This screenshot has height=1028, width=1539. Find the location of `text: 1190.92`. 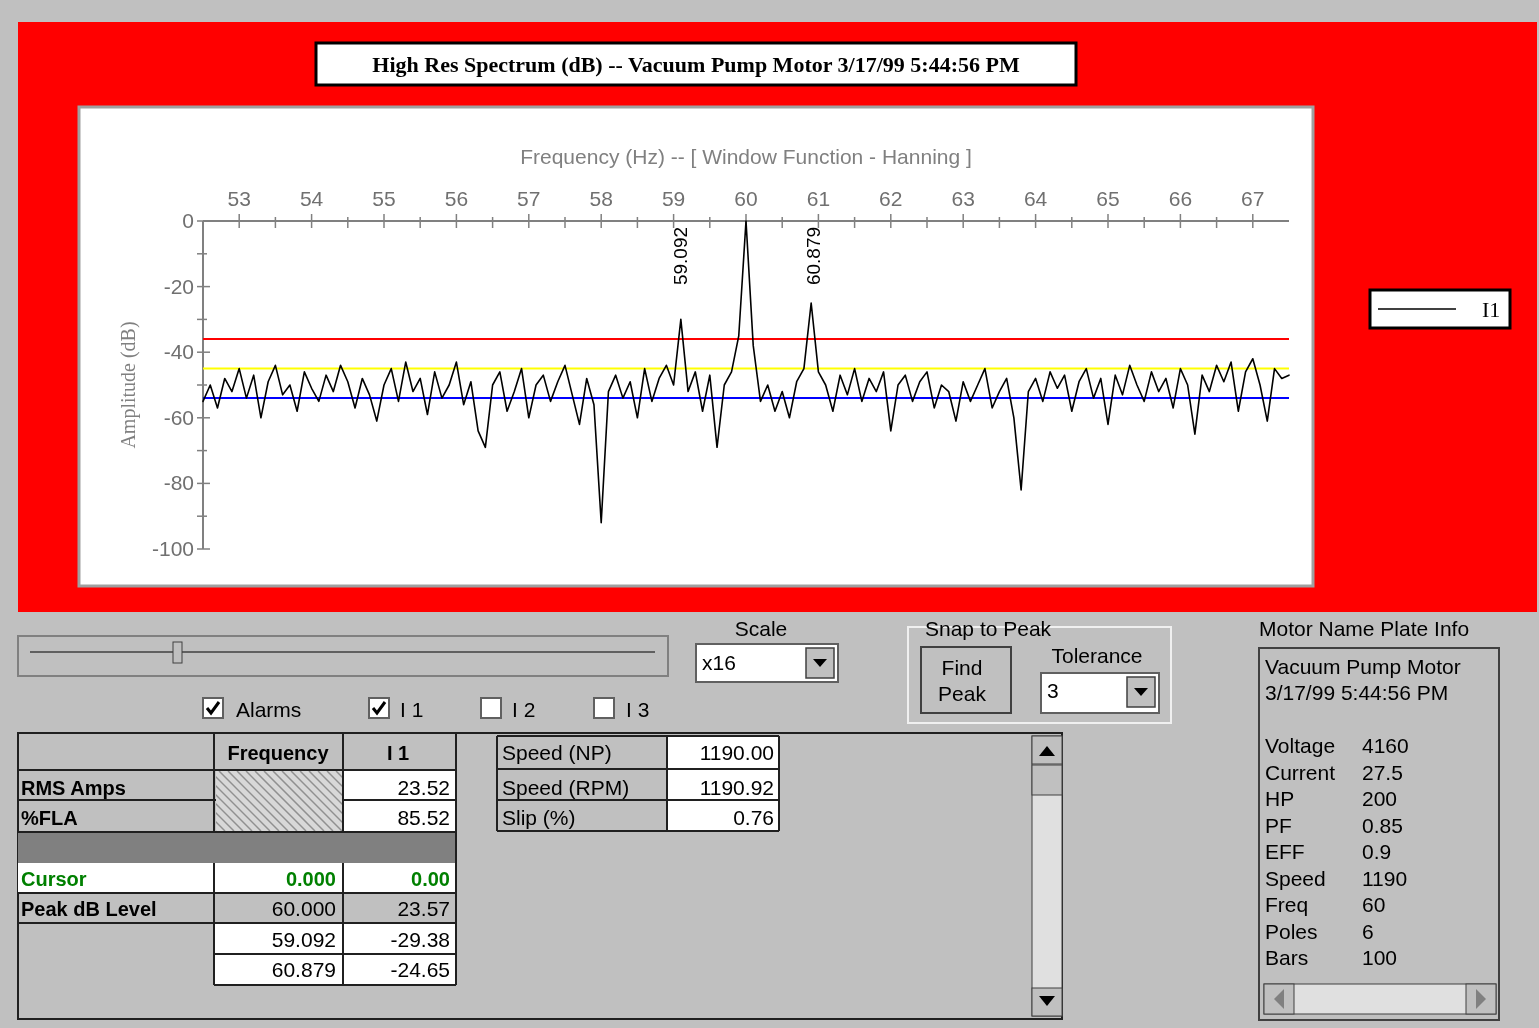

text: 1190.92 is located at coordinates (736, 787).